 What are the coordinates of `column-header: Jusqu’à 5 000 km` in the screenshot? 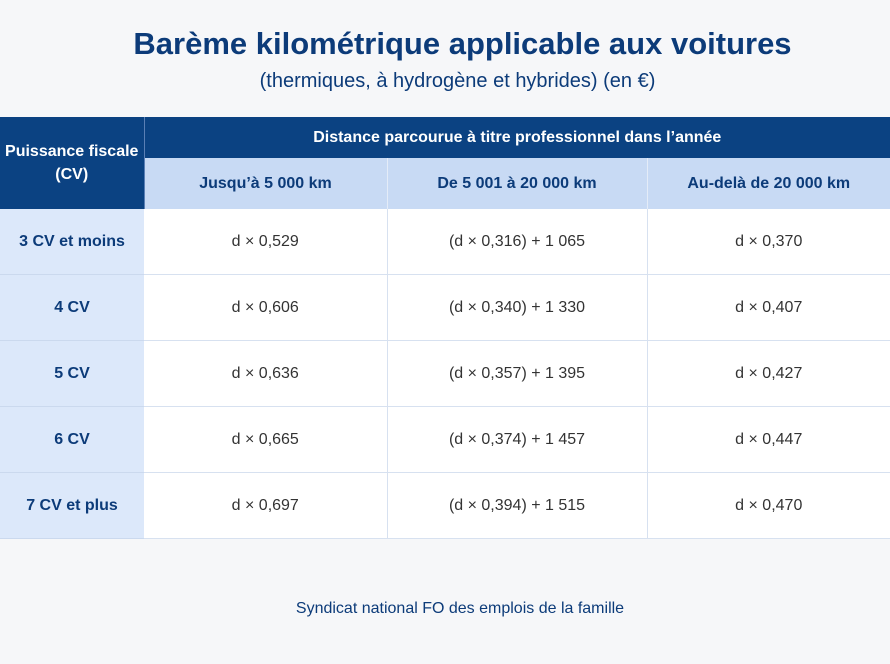 It's located at (266, 183).